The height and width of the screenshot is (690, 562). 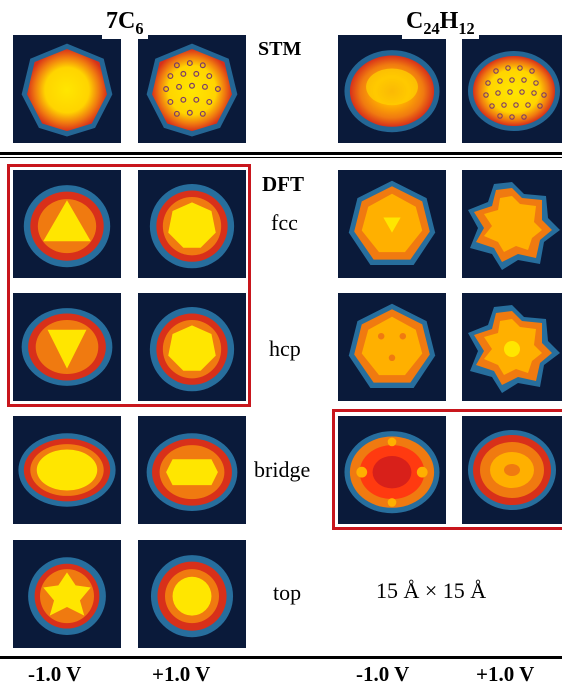 I want to click on dft-c24h12-bridge-pos-density, so click(x=512, y=470).